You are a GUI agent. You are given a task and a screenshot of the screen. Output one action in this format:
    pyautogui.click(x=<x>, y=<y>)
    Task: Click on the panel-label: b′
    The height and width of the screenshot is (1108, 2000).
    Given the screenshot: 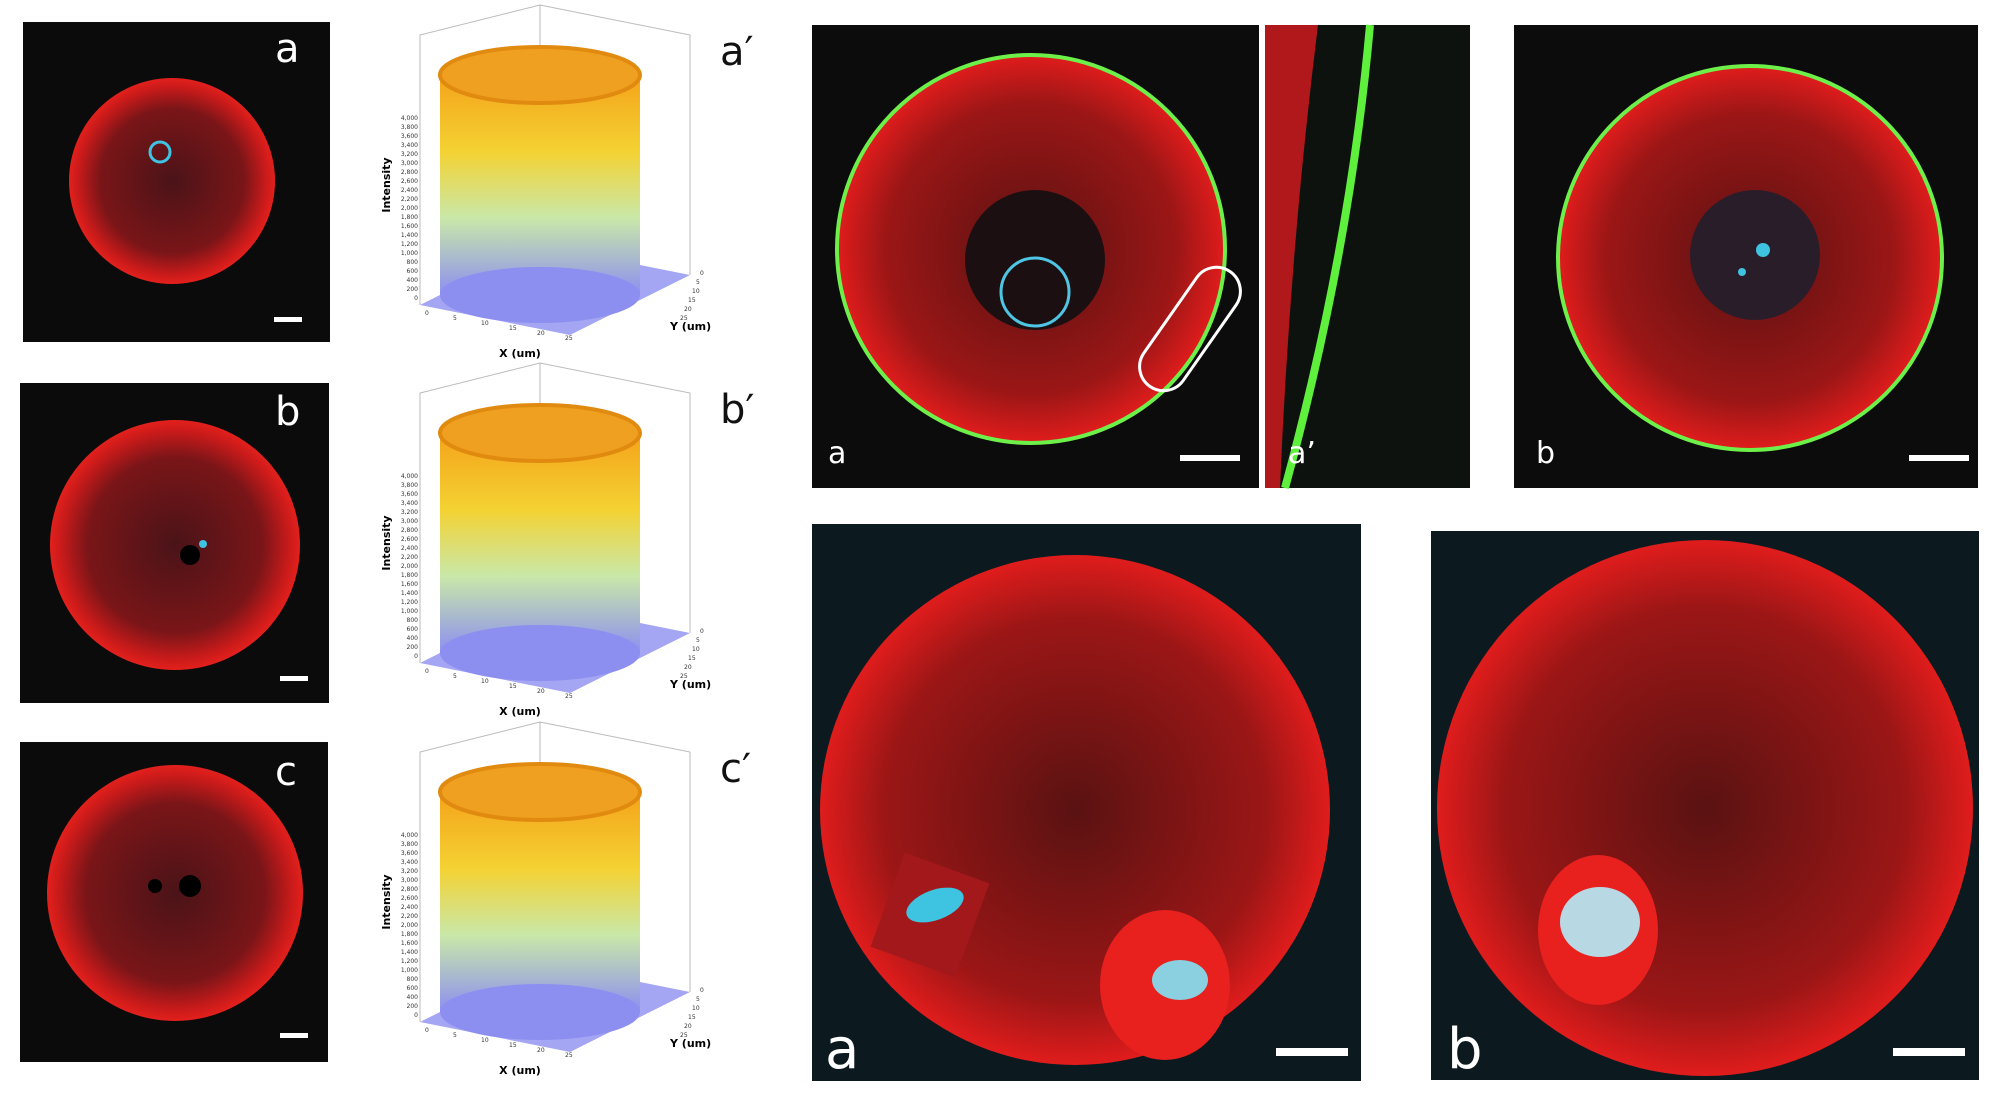 What is the action you would take?
    pyautogui.click(x=737, y=410)
    